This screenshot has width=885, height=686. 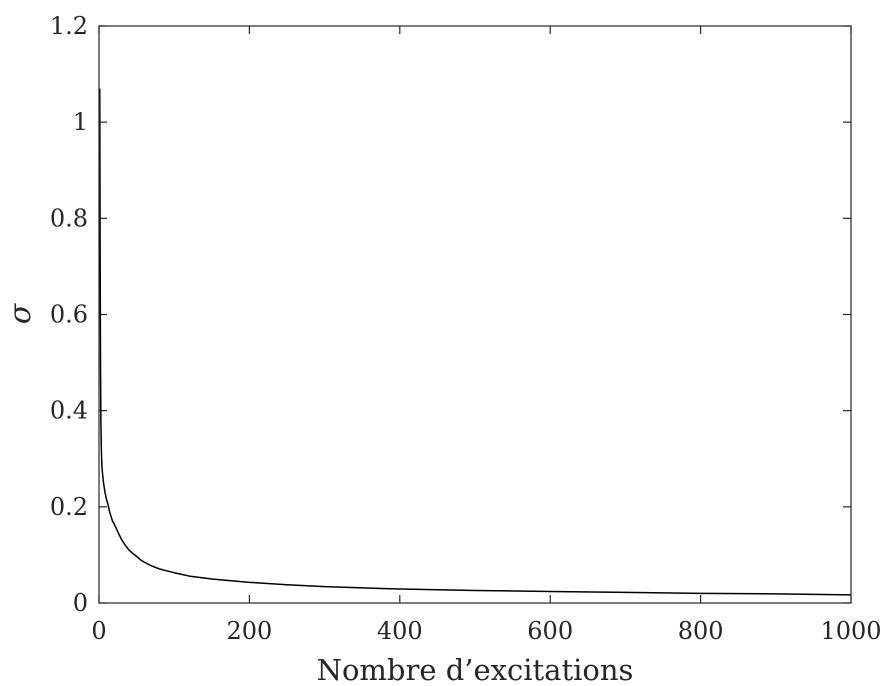 What do you see at coordinates (20, 313) in the screenshot?
I see `y-axis-label: σ` at bounding box center [20, 313].